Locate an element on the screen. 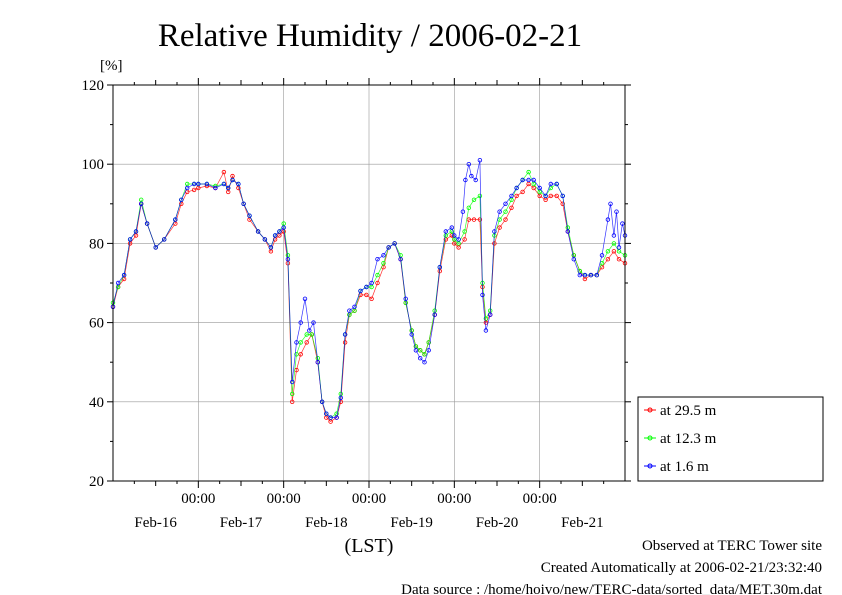 This screenshot has height=595, width=842. x-time-label: 00:00 is located at coordinates (284, 499).